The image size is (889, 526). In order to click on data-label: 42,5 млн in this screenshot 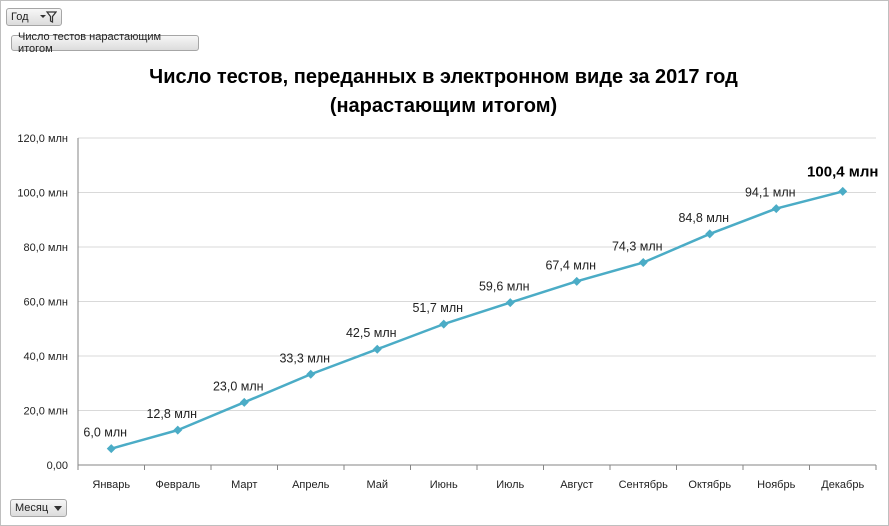, I will do `click(371, 333)`.